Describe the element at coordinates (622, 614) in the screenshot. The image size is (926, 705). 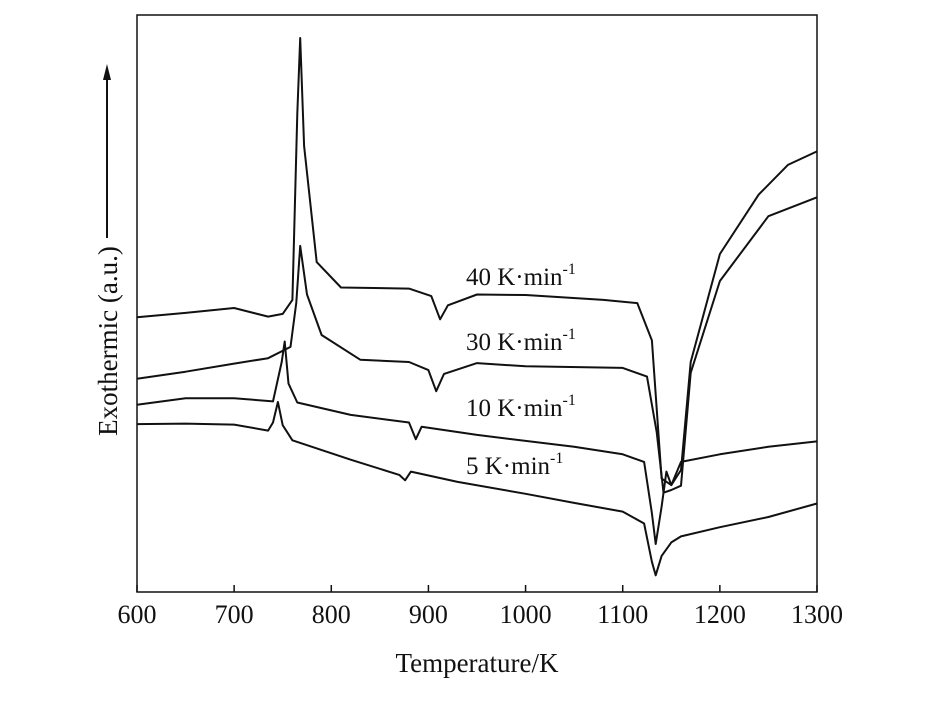
I see `x-tick-label: 1100` at that location.